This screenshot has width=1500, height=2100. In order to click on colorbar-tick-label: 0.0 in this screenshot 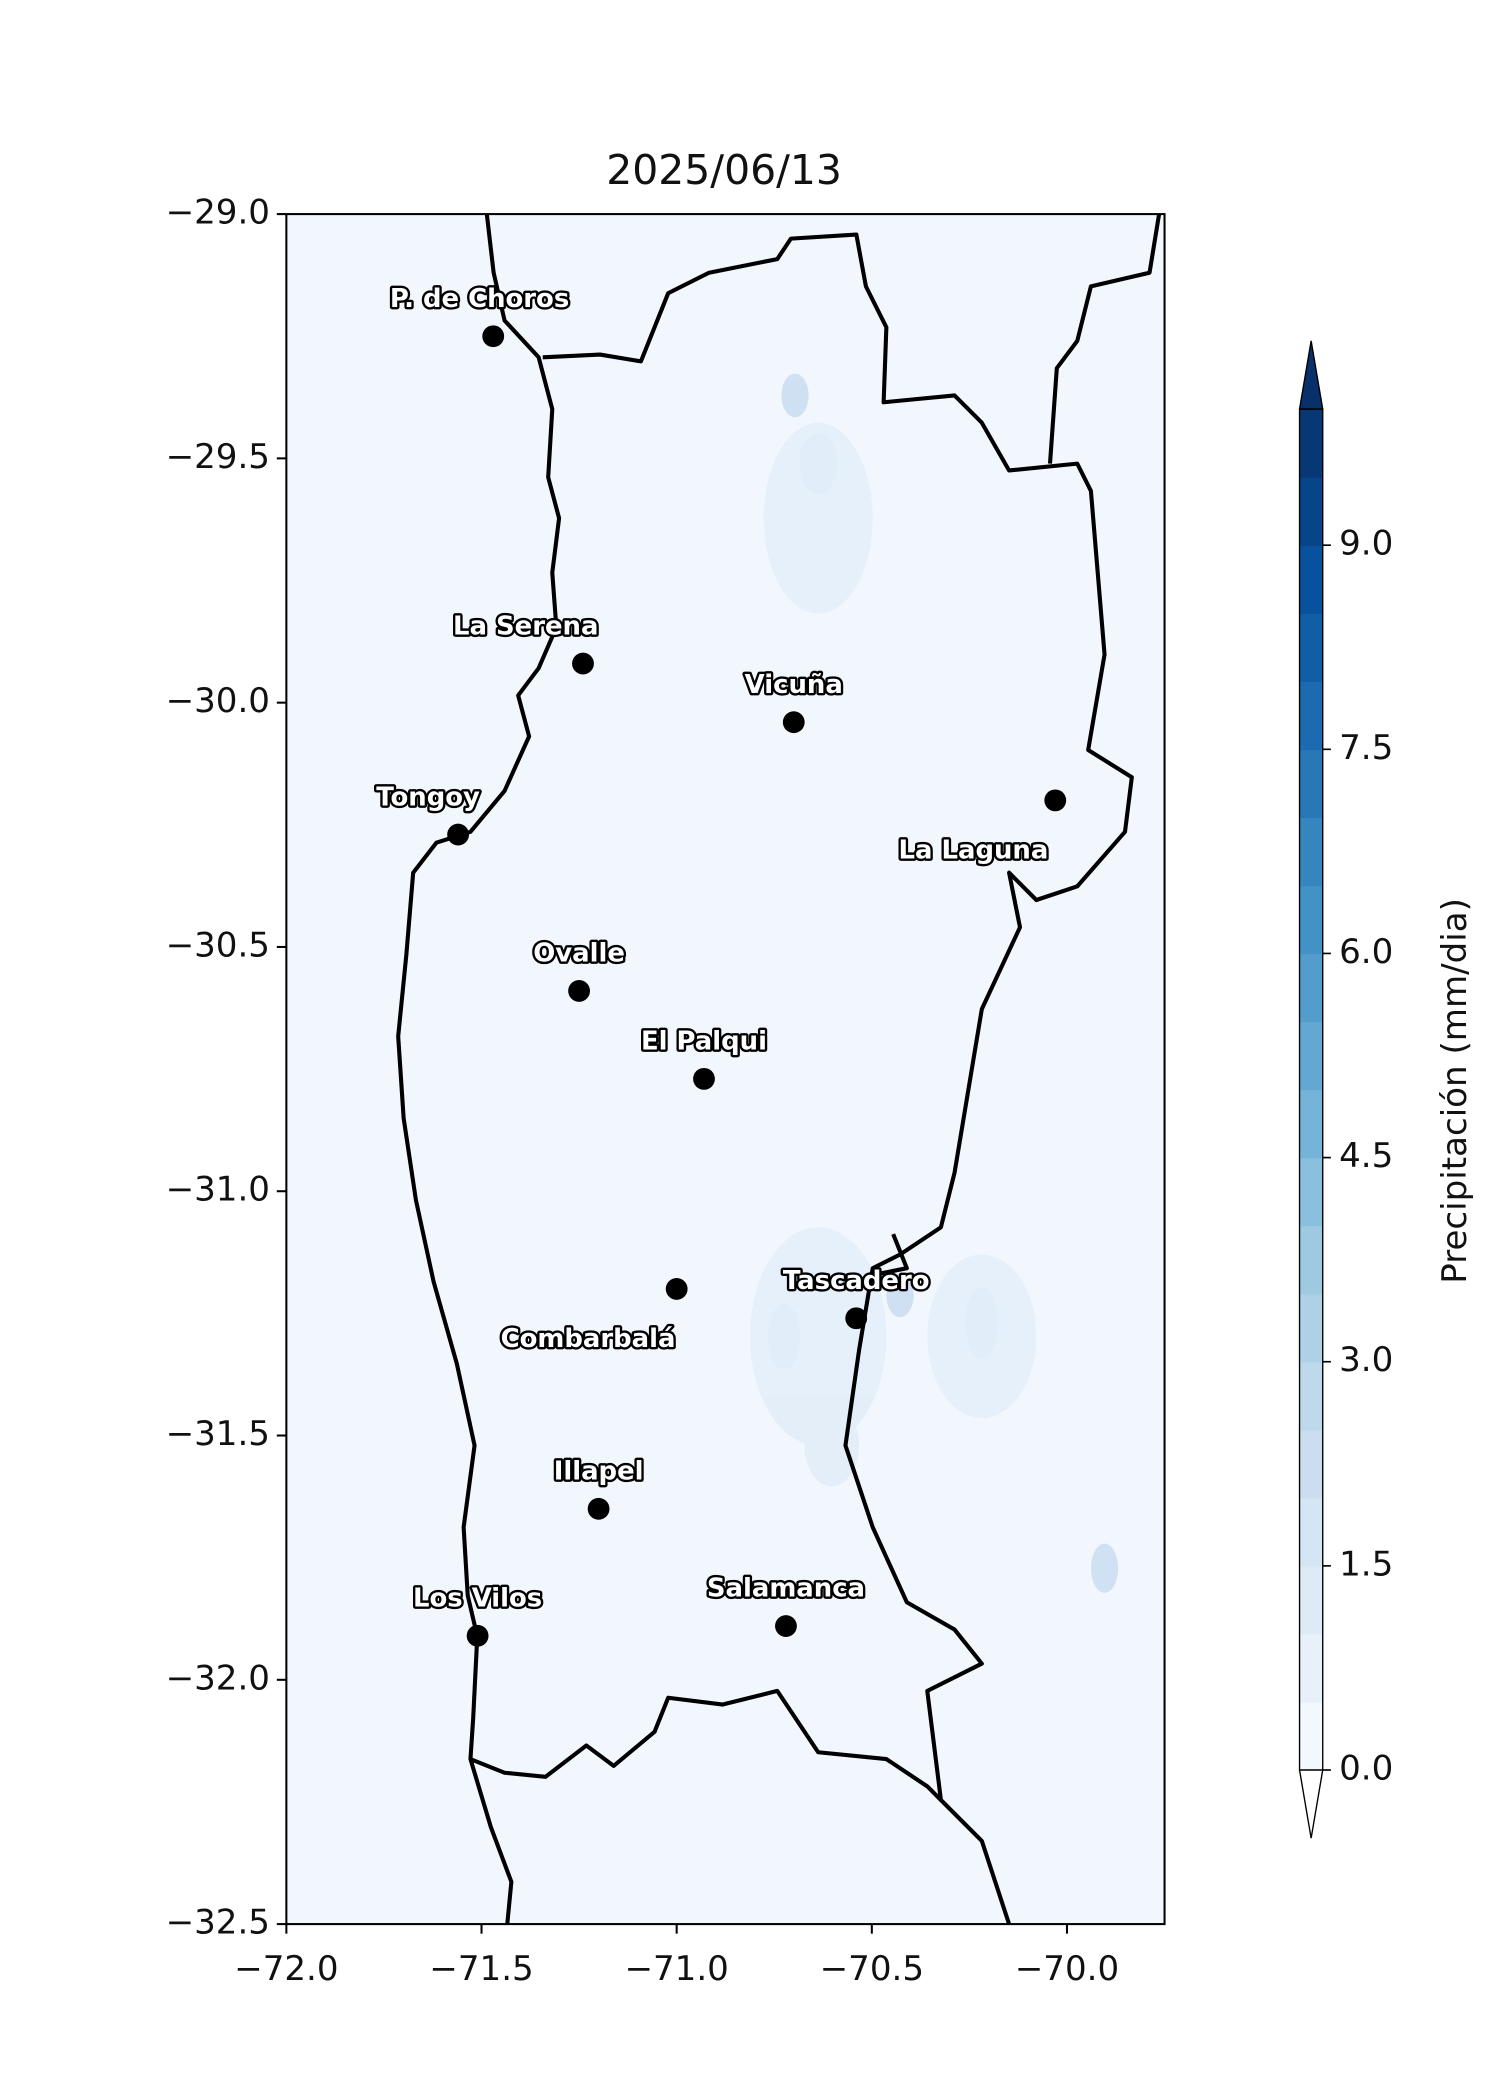, I will do `click(1366, 1769)`.